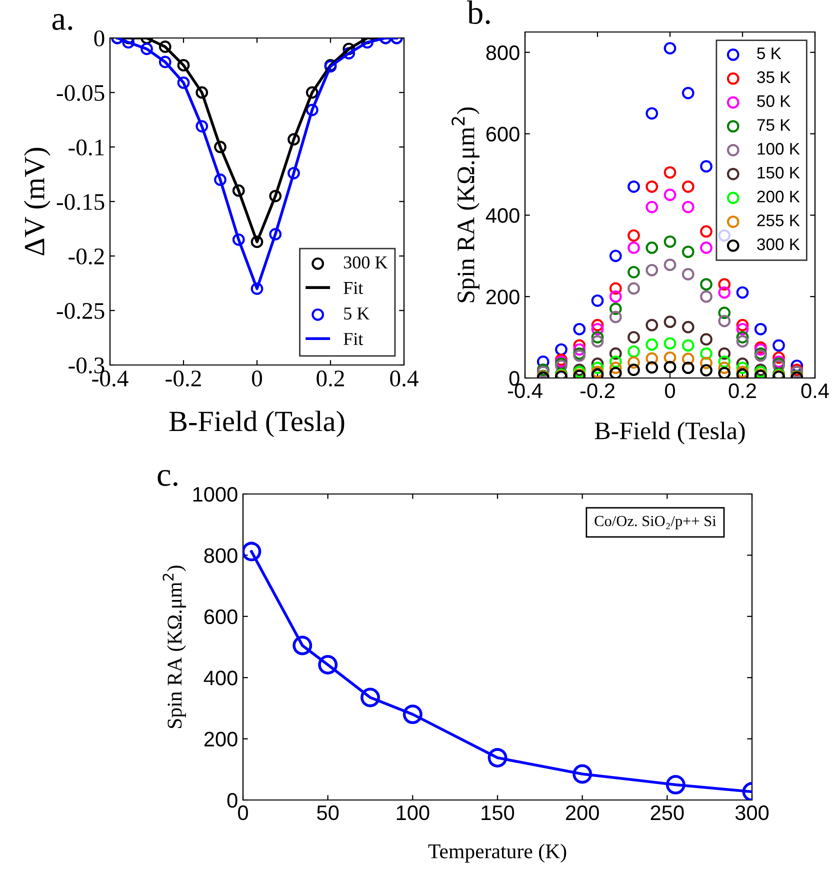 The width and height of the screenshot is (839, 881). I want to click on legend-label: 35 K, so click(774, 77).